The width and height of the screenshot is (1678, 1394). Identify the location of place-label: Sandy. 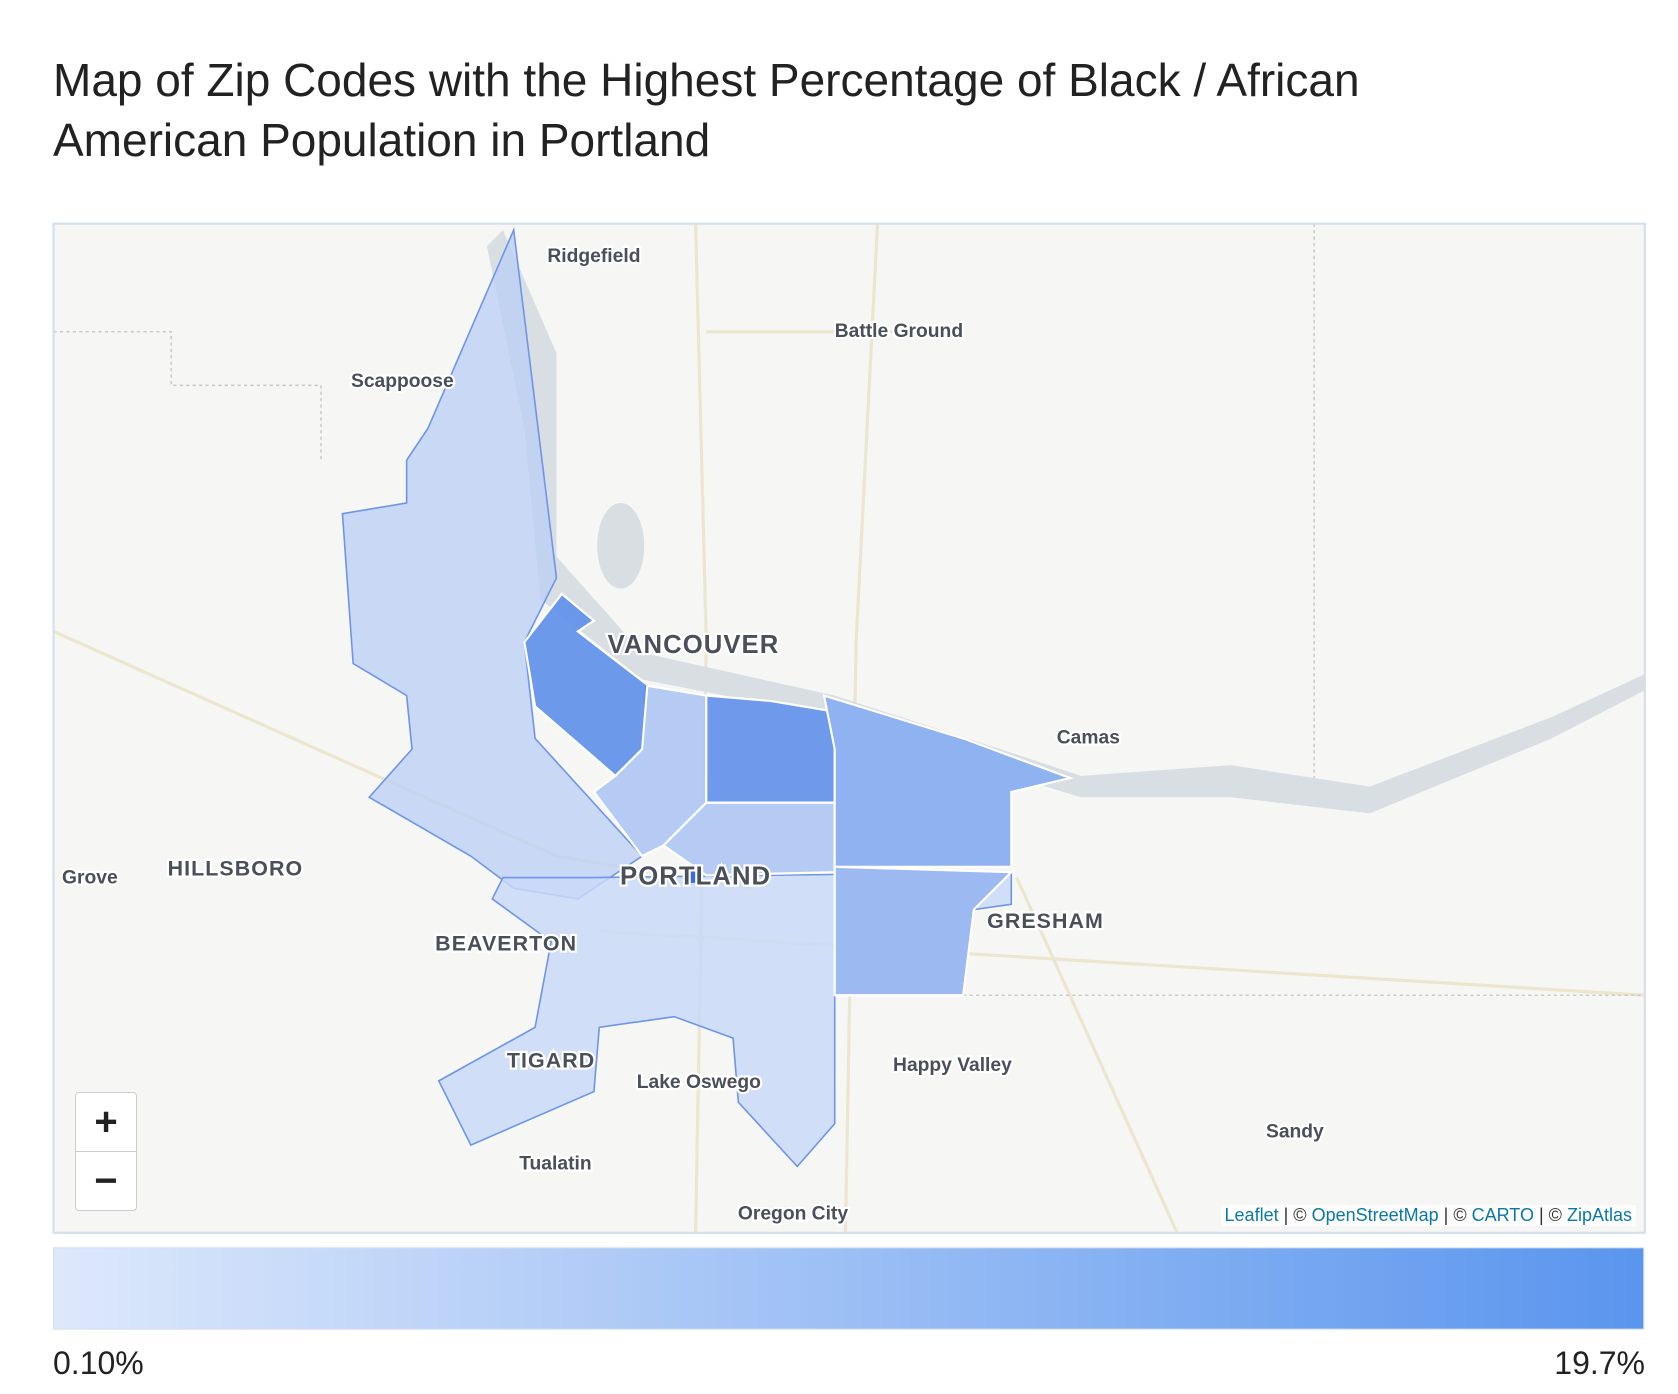
(1295, 1131).